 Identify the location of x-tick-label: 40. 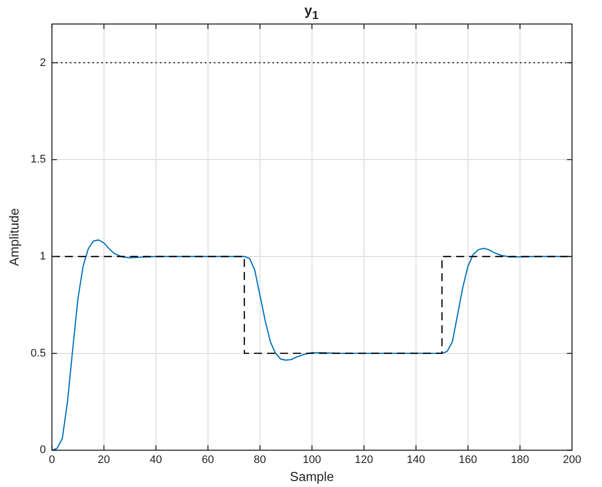
(156, 460).